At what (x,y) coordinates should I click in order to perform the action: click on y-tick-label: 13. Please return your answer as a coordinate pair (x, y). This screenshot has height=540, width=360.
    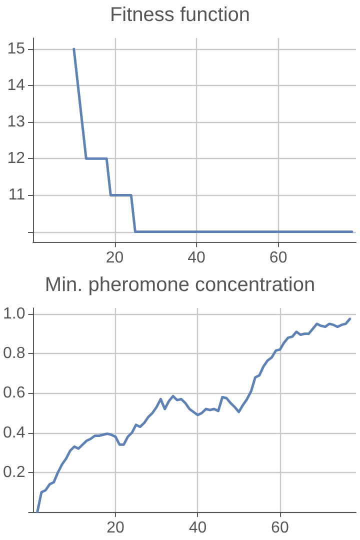
    Looking at the image, I should click on (16, 122).